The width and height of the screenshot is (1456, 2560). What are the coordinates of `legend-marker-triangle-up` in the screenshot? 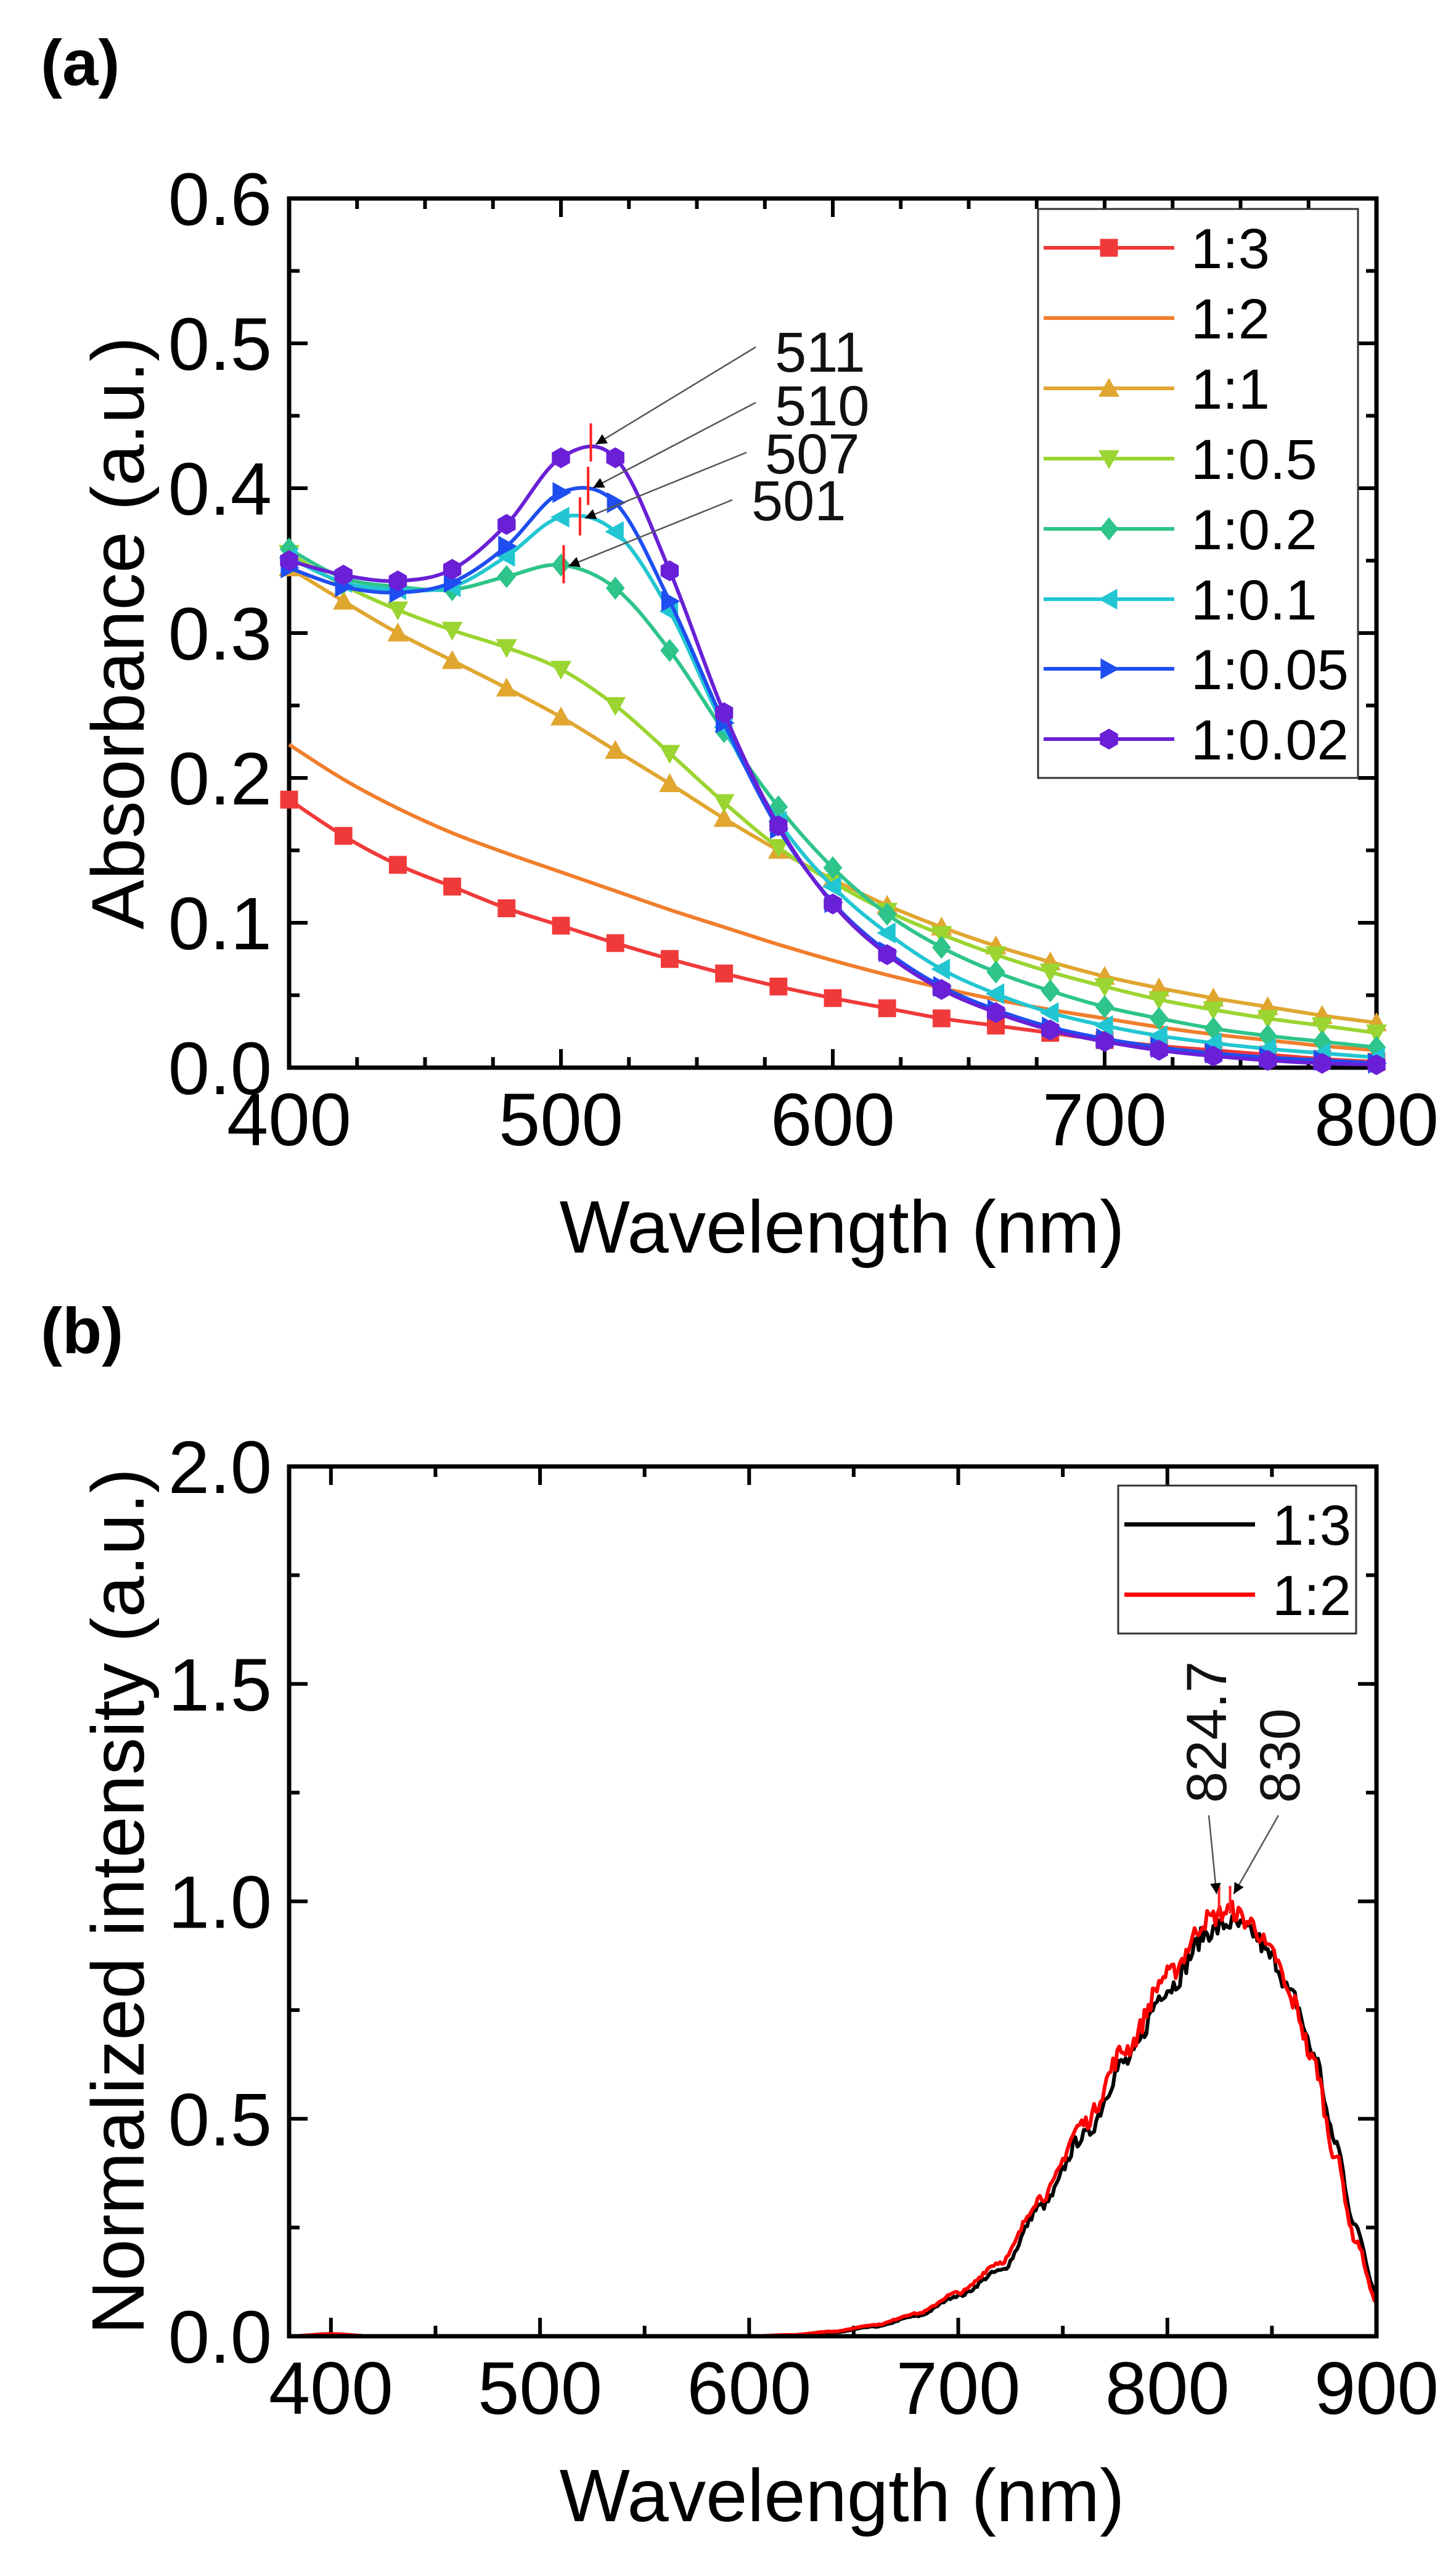 It's located at (1108, 387).